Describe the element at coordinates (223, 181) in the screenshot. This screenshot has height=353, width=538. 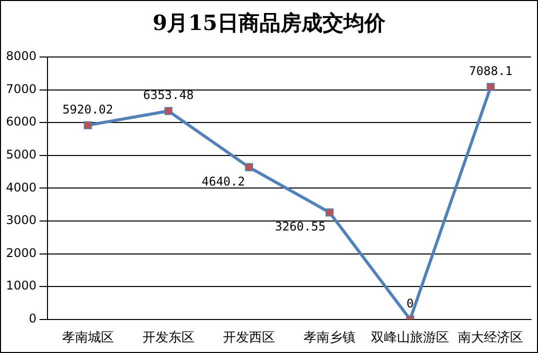
I see `data-label: 4640.2` at that location.